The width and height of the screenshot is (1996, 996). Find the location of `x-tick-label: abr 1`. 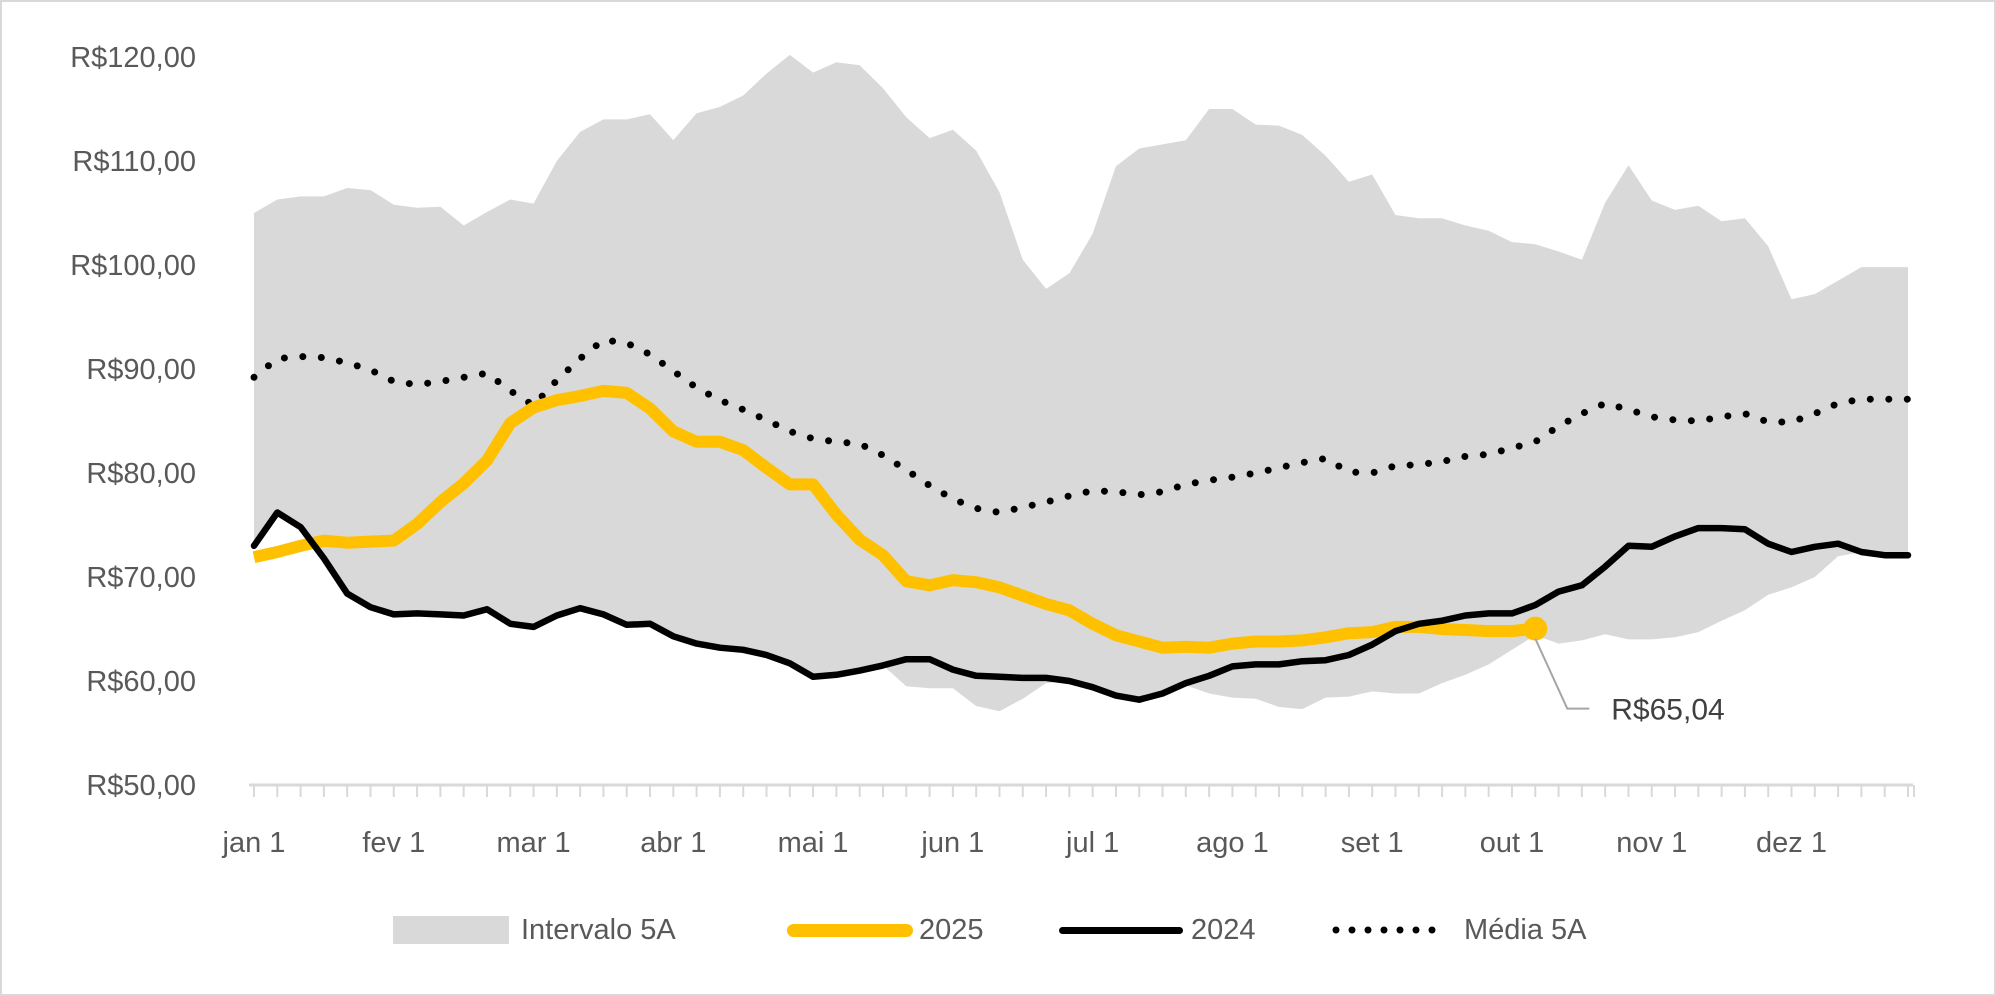

x-tick-label: abr 1 is located at coordinates (673, 843).